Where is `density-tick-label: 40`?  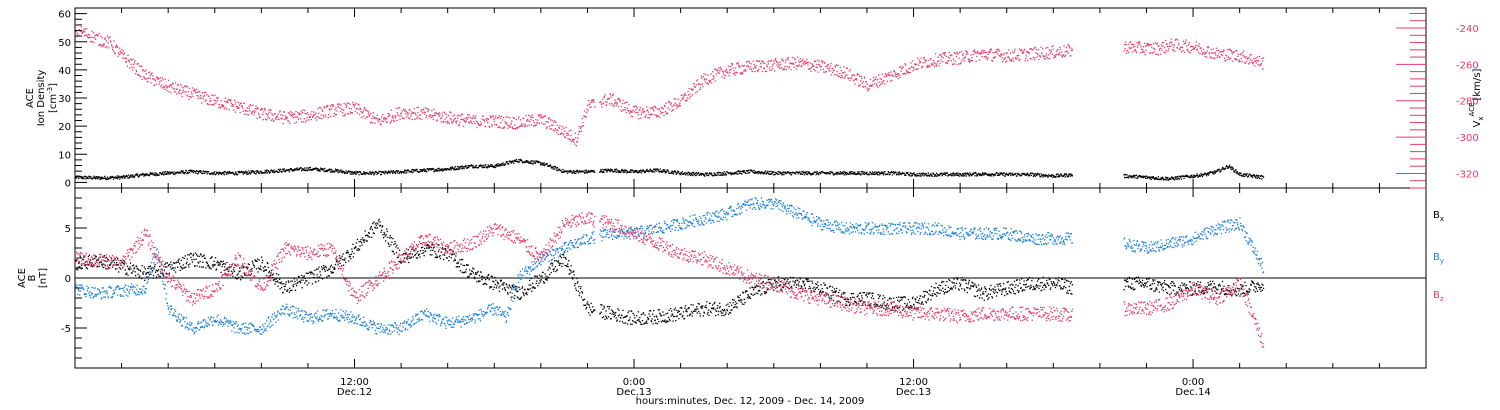 density-tick-label: 40 is located at coordinates (64, 71).